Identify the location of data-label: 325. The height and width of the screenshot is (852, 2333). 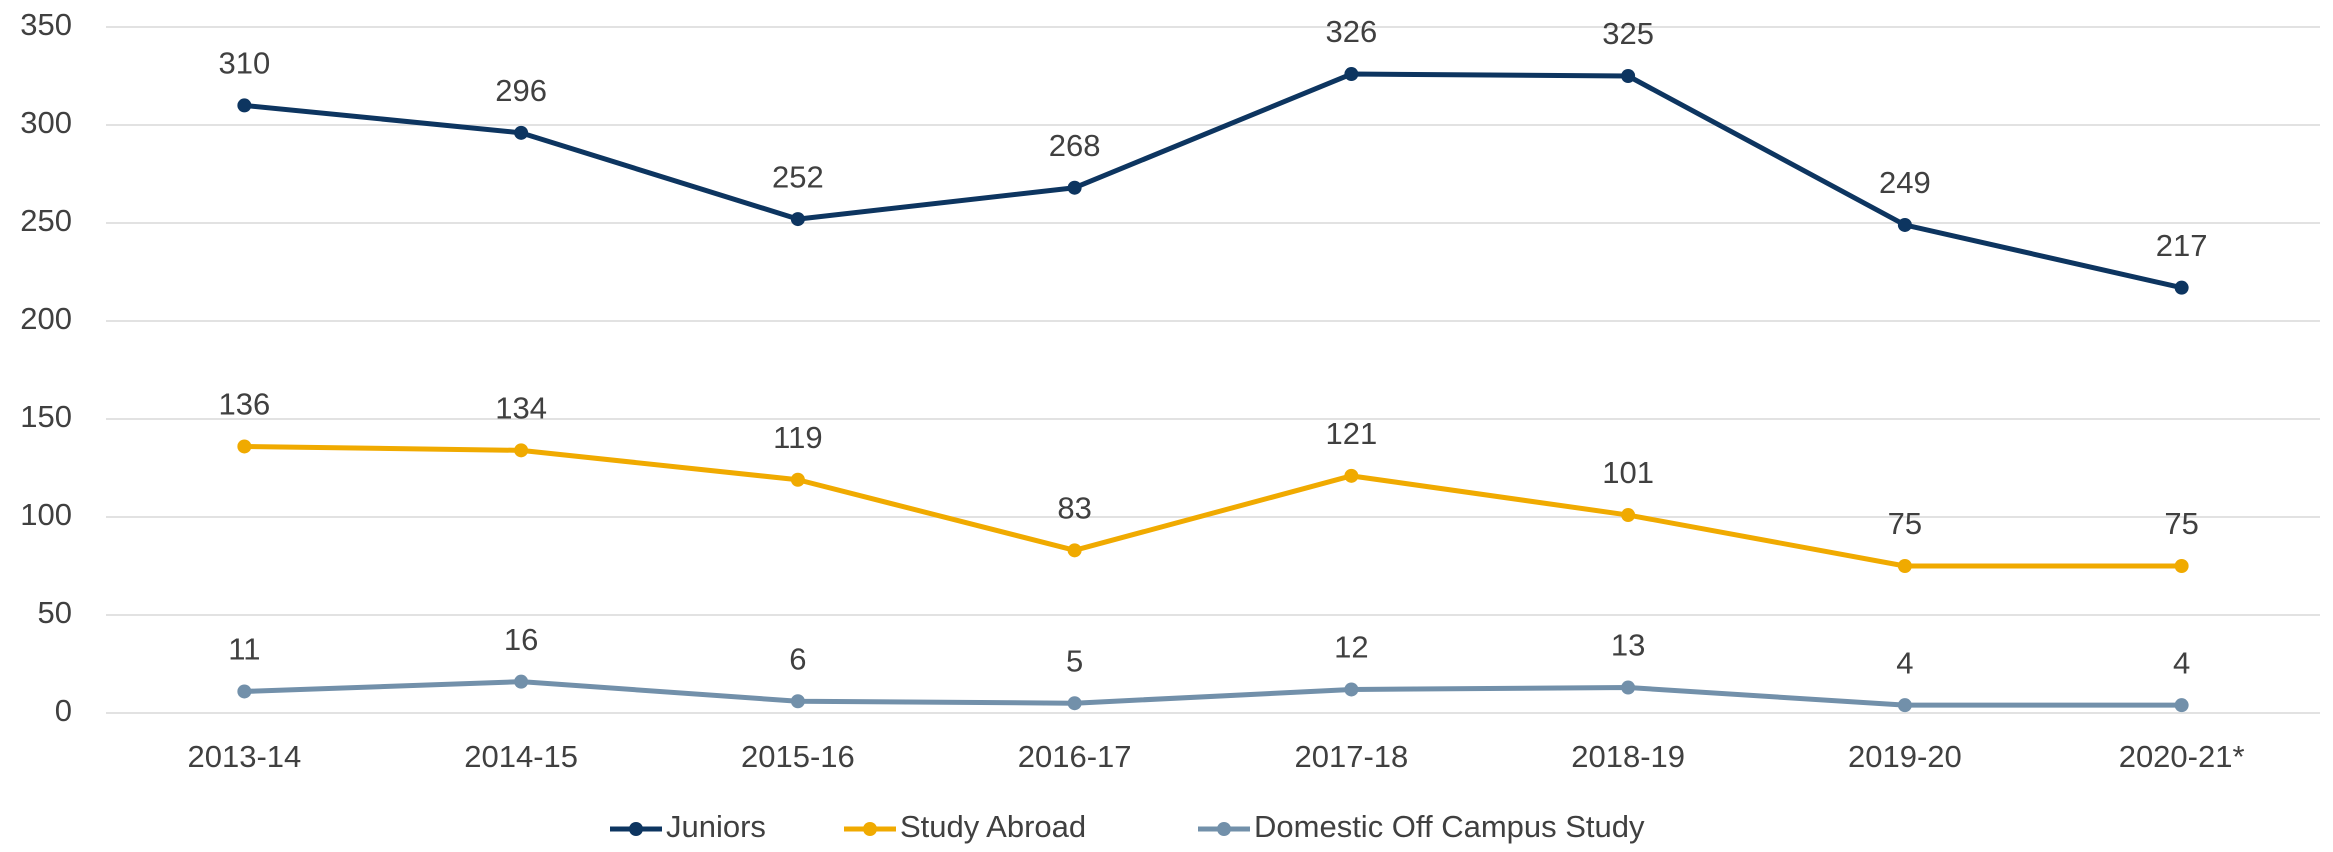
(1628, 33).